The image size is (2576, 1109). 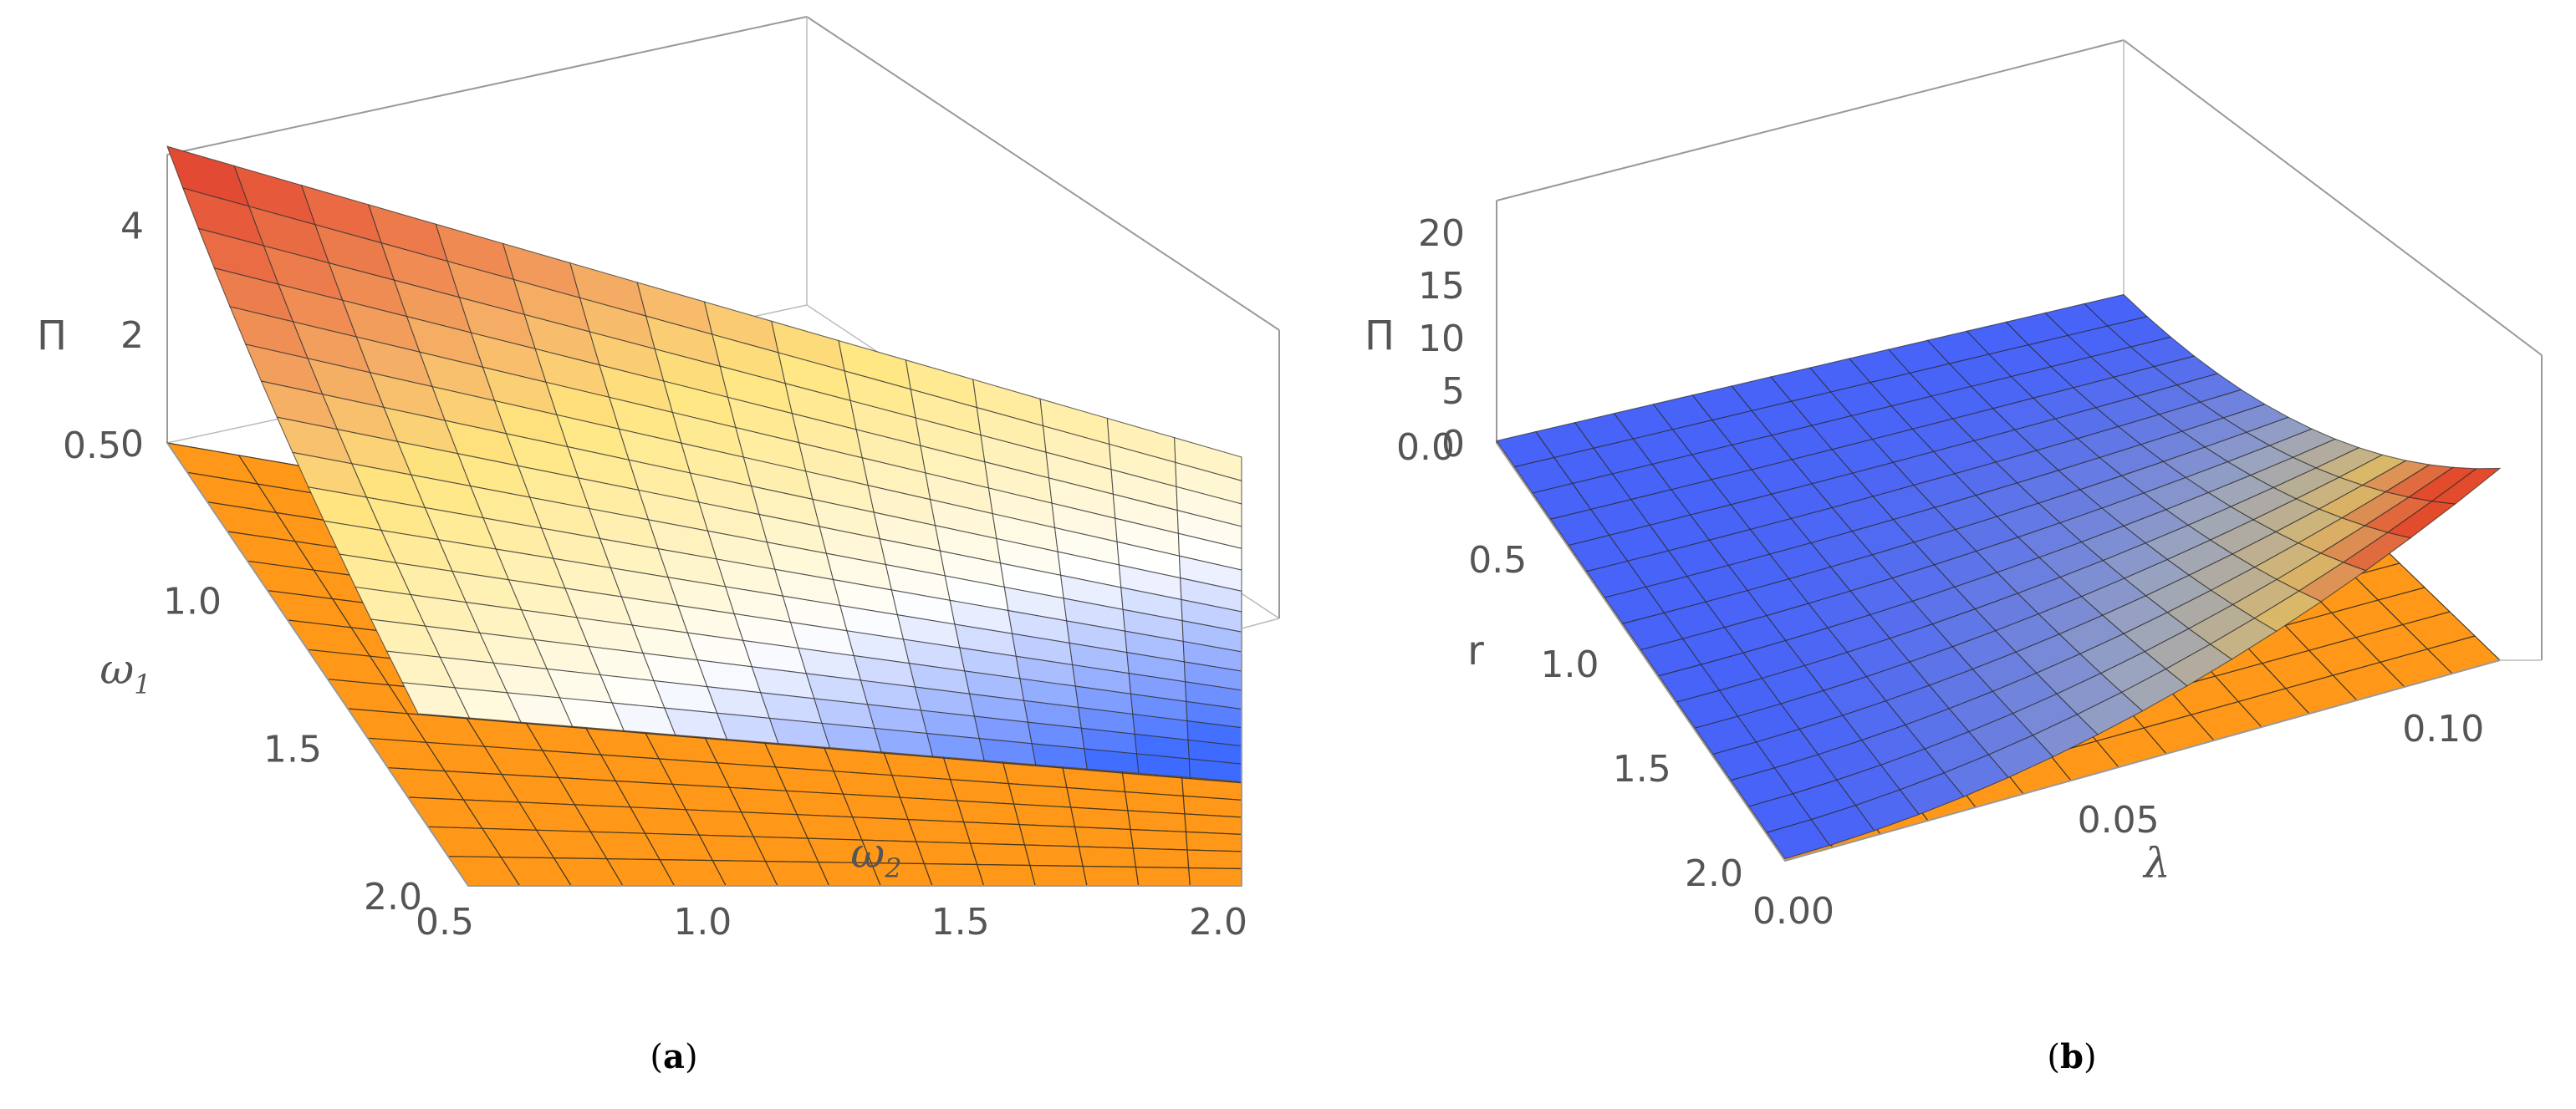 I want to click on x-tick-label: 0.0, so click(x=1426, y=447).